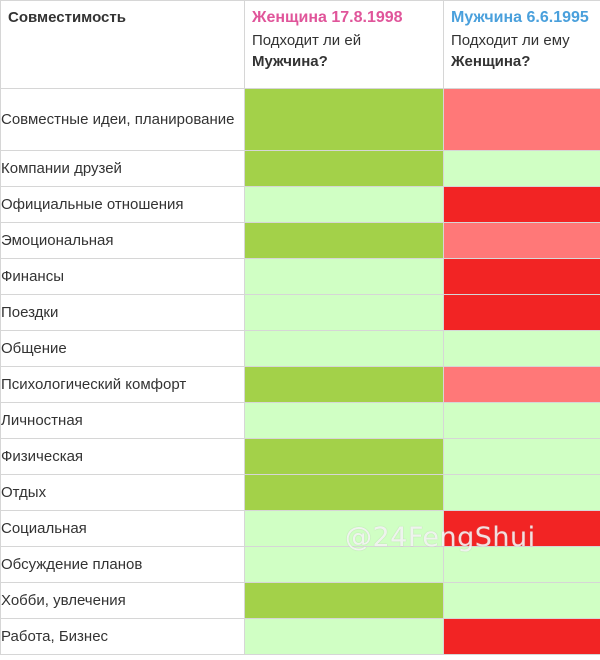 This screenshot has height=660, width=600. Describe the element at coordinates (520, 17) in the screenshot. I see `man-title: Мужчина 6.6.1995` at that location.